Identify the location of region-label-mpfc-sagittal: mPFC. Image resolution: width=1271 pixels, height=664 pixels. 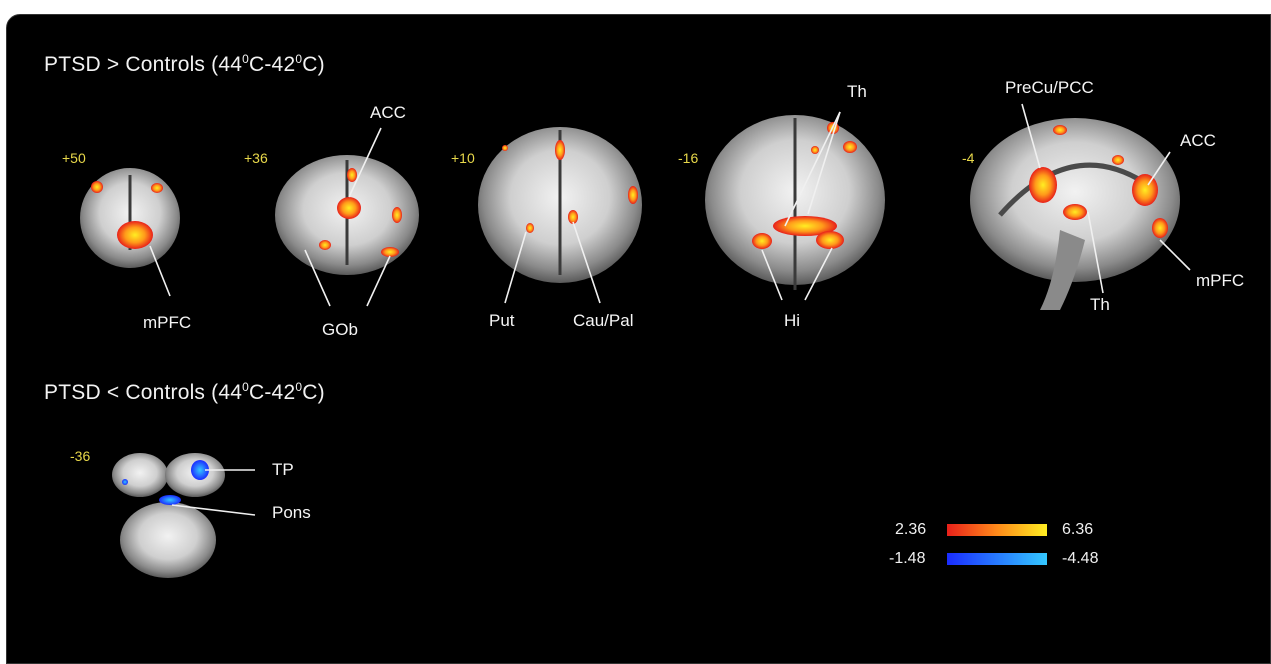
(1220, 280).